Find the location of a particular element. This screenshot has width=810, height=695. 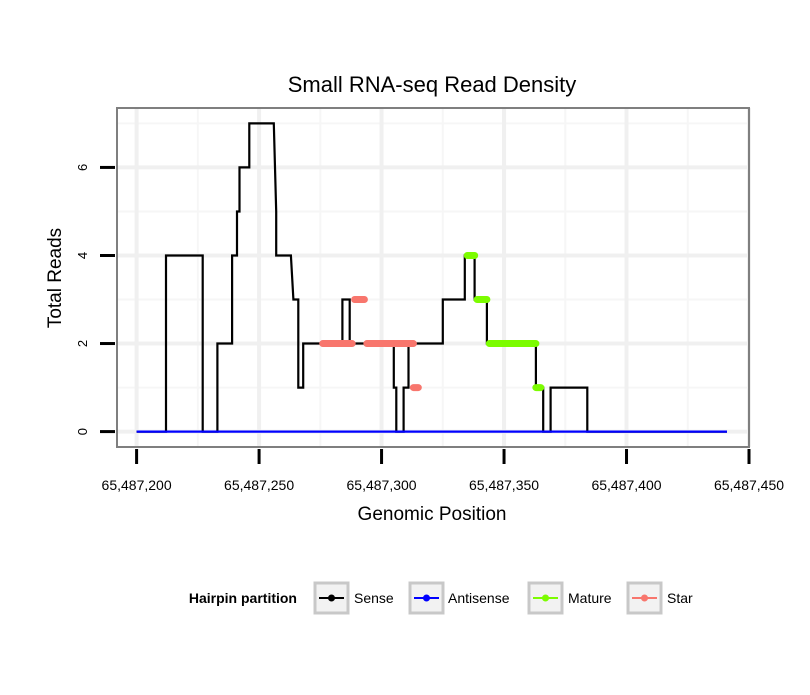

y-tick-label: 6 is located at coordinates (82, 167).